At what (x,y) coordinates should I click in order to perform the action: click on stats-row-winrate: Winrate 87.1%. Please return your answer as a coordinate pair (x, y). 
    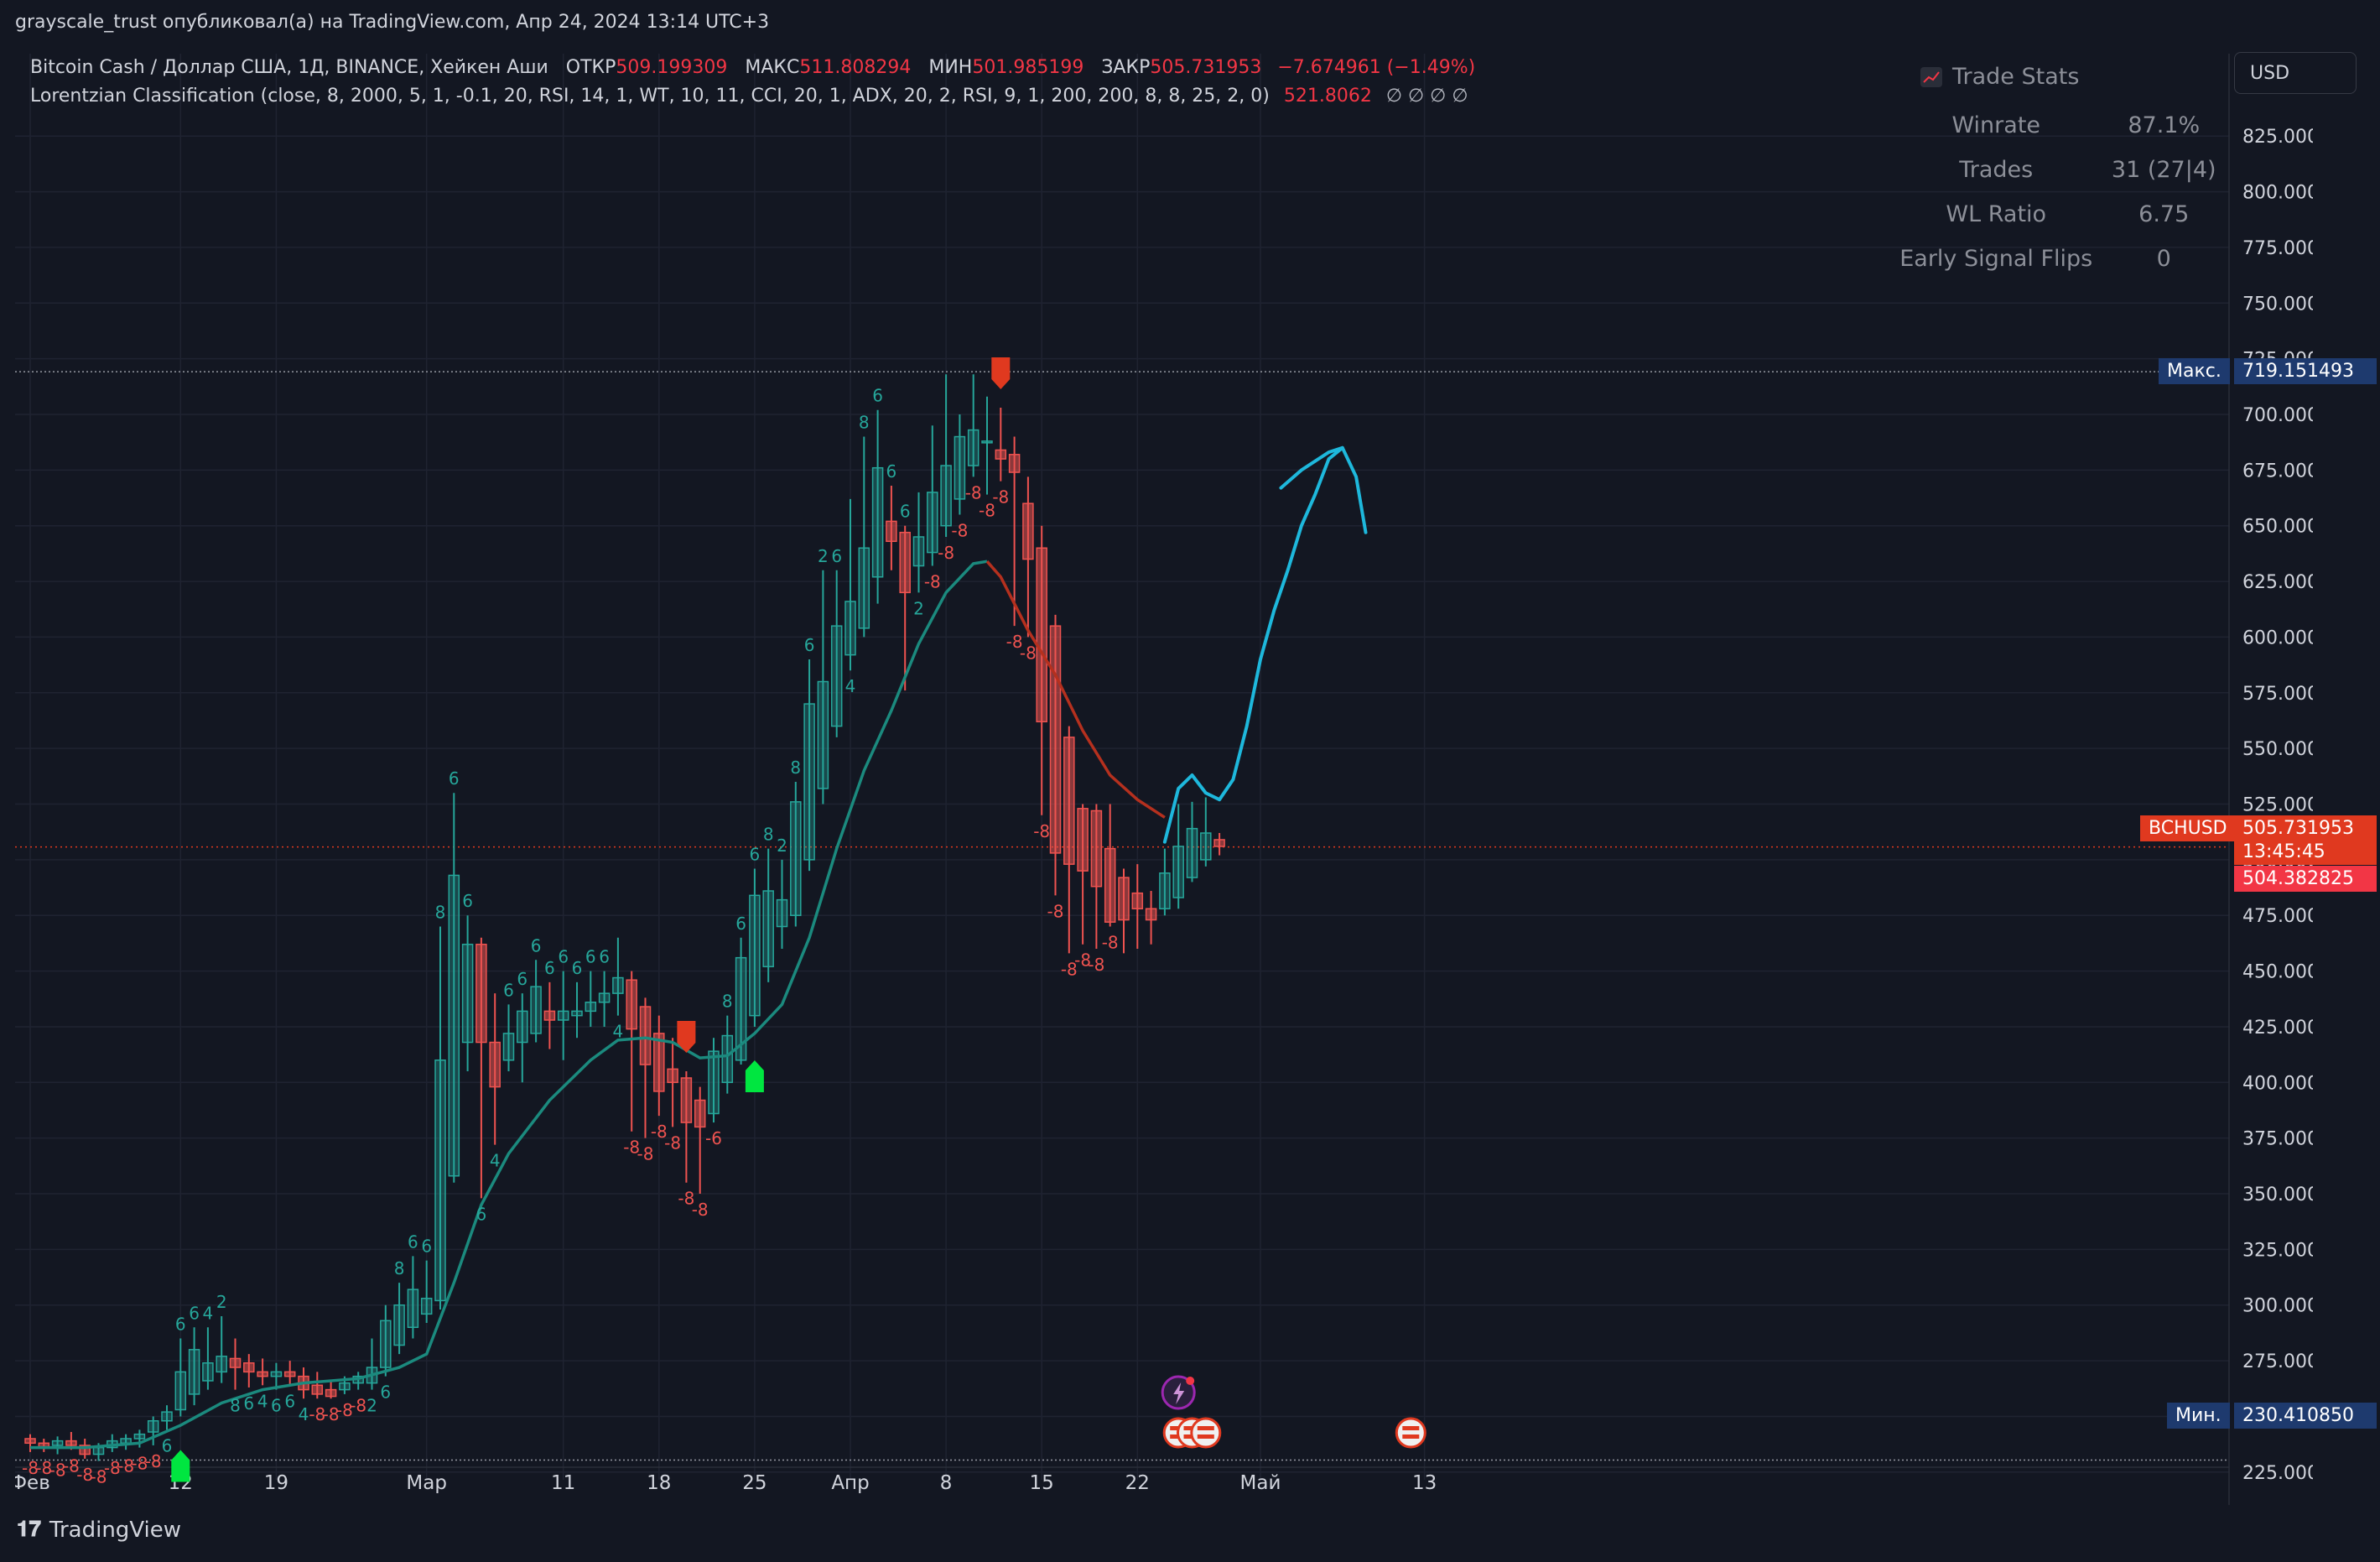
    Looking at the image, I should click on (2054, 125).